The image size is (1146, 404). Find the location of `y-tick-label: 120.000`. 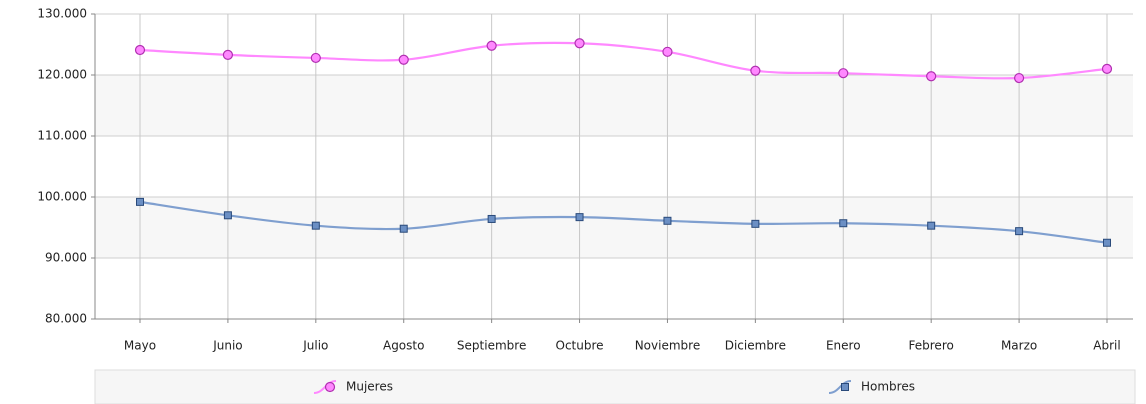

y-tick-label: 120.000 is located at coordinates (62, 75).